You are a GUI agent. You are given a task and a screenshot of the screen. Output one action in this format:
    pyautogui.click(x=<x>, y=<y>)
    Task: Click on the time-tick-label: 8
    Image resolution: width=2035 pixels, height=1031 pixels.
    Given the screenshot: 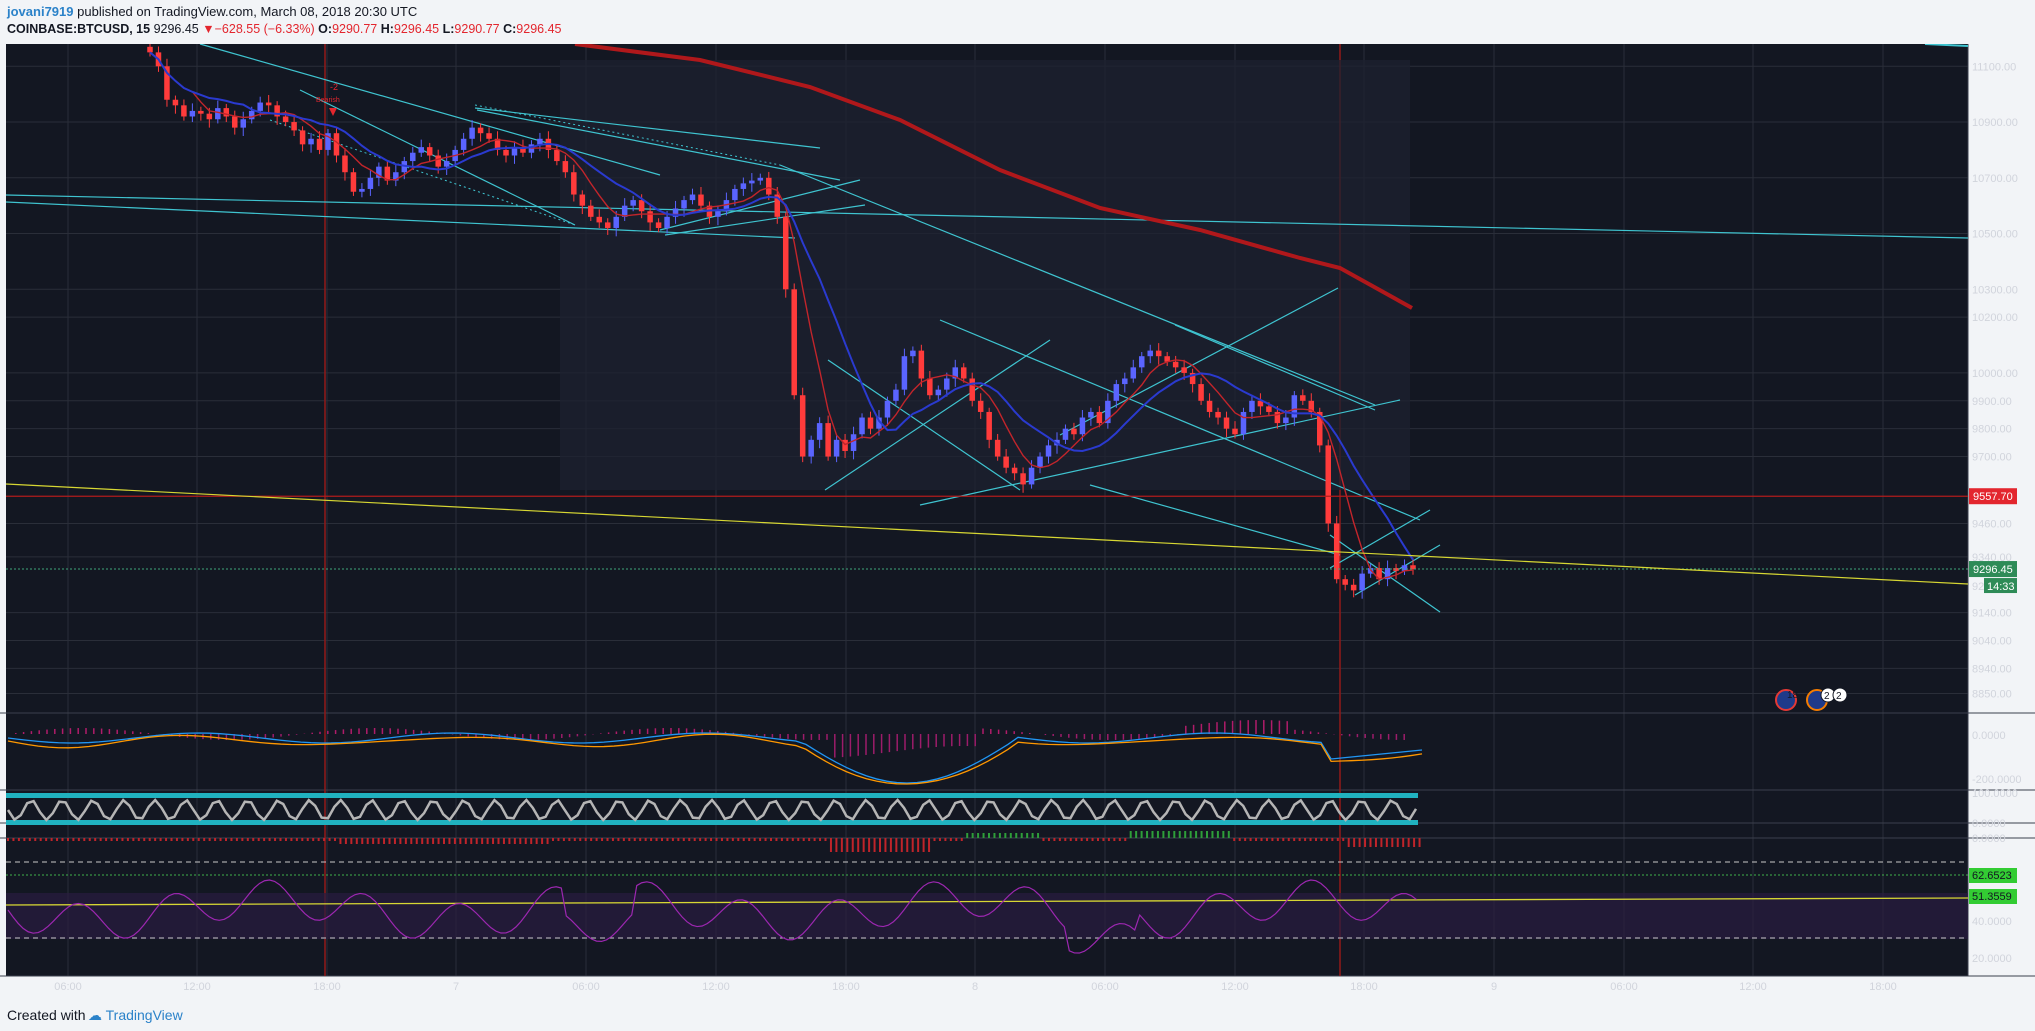 What is the action you would take?
    pyautogui.click(x=975, y=987)
    